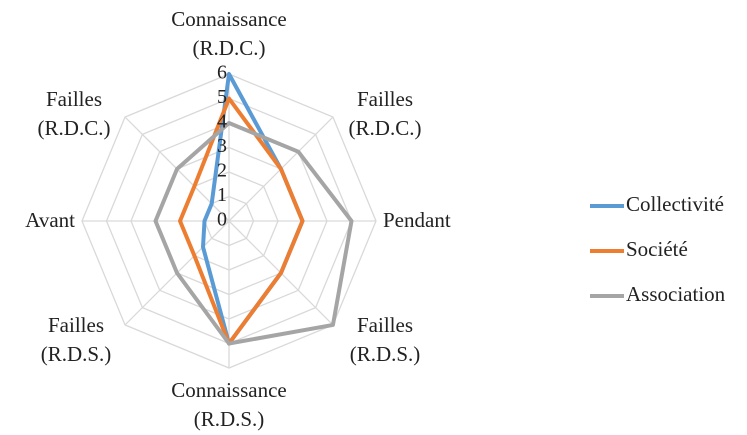 Image resolution: width=747 pixels, height=435 pixels. What do you see at coordinates (676, 294) in the screenshot?
I see `legend-label: Association` at bounding box center [676, 294].